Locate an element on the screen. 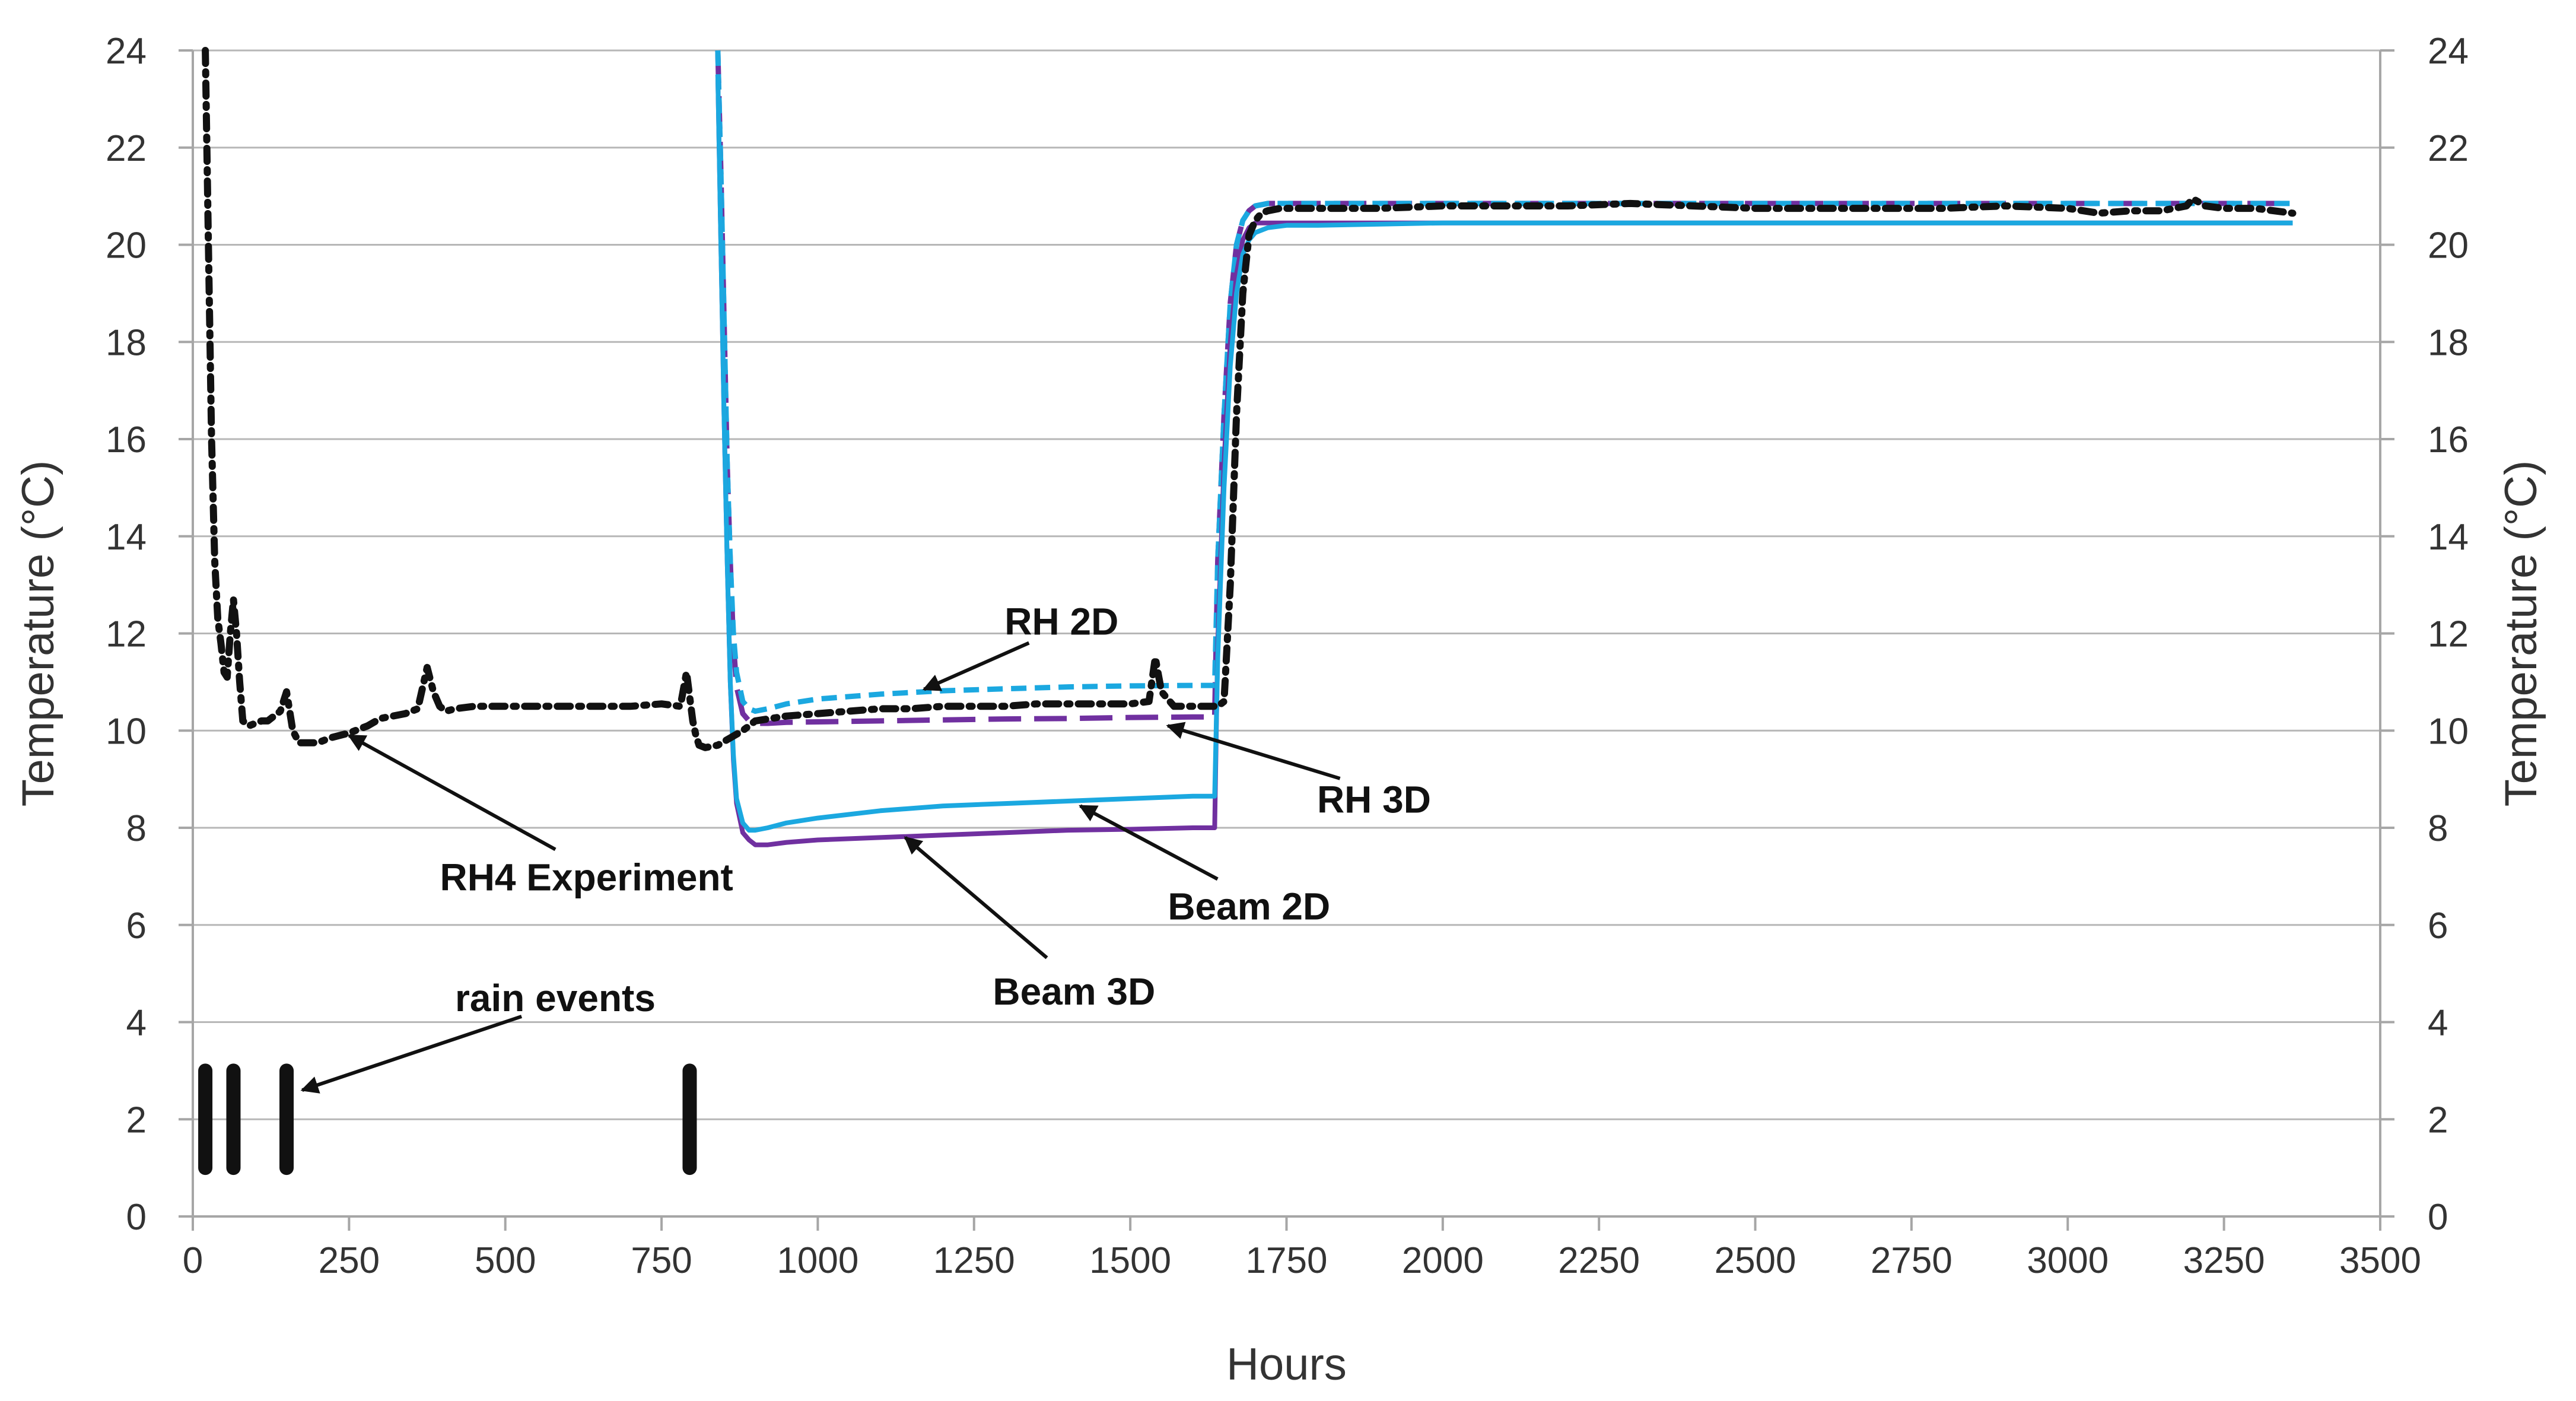  left-y-tick-label-2: 2 is located at coordinates (136, 1120).